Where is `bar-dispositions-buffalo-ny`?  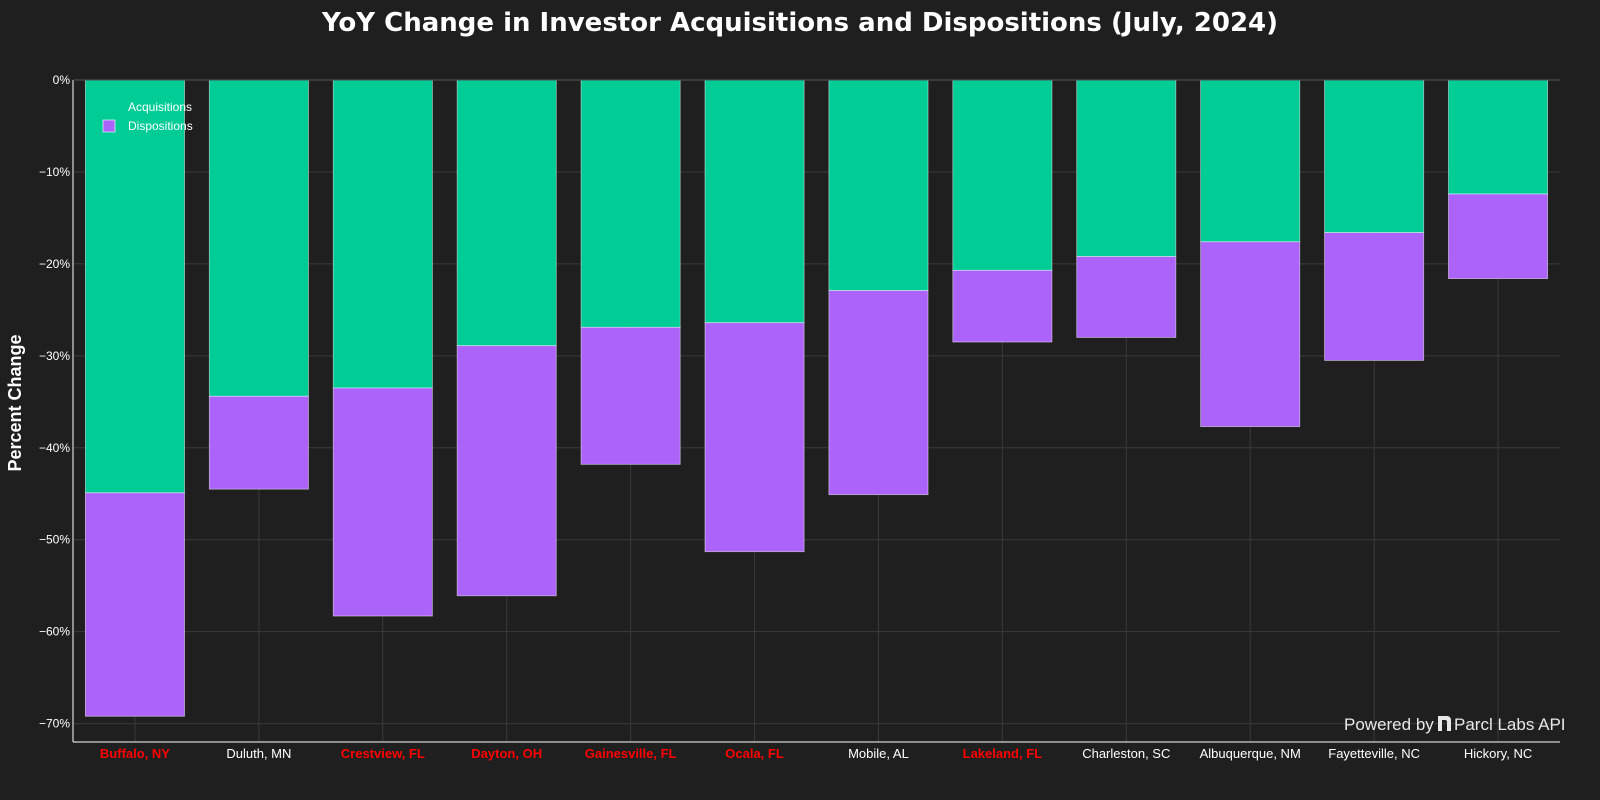
bar-dispositions-buffalo-ny is located at coordinates (134, 604).